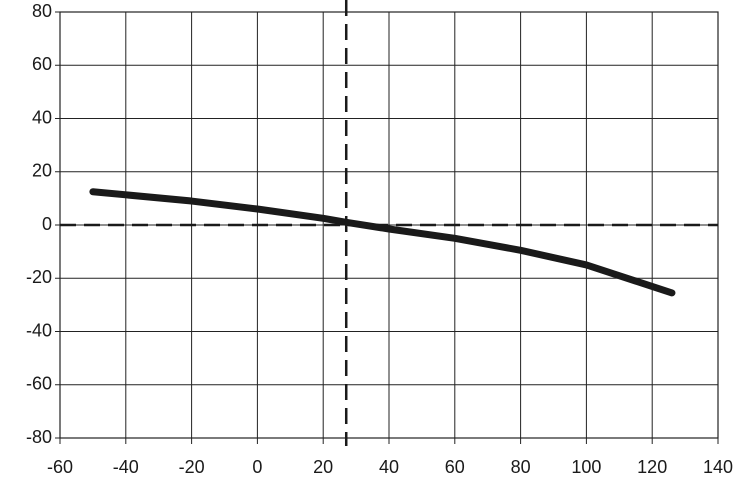  Describe the element at coordinates (192, 467) in the screenshot. I see `x-tick-label: -20` at that location.